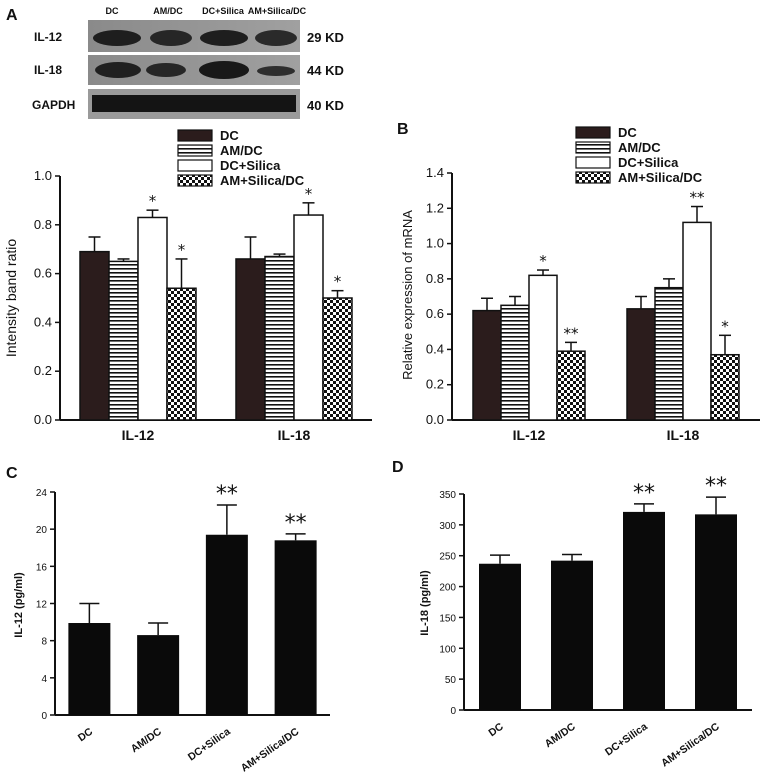 This screenshot has width=765, height=774. I want to click on y-tick-label: 150, so click(447, 618).